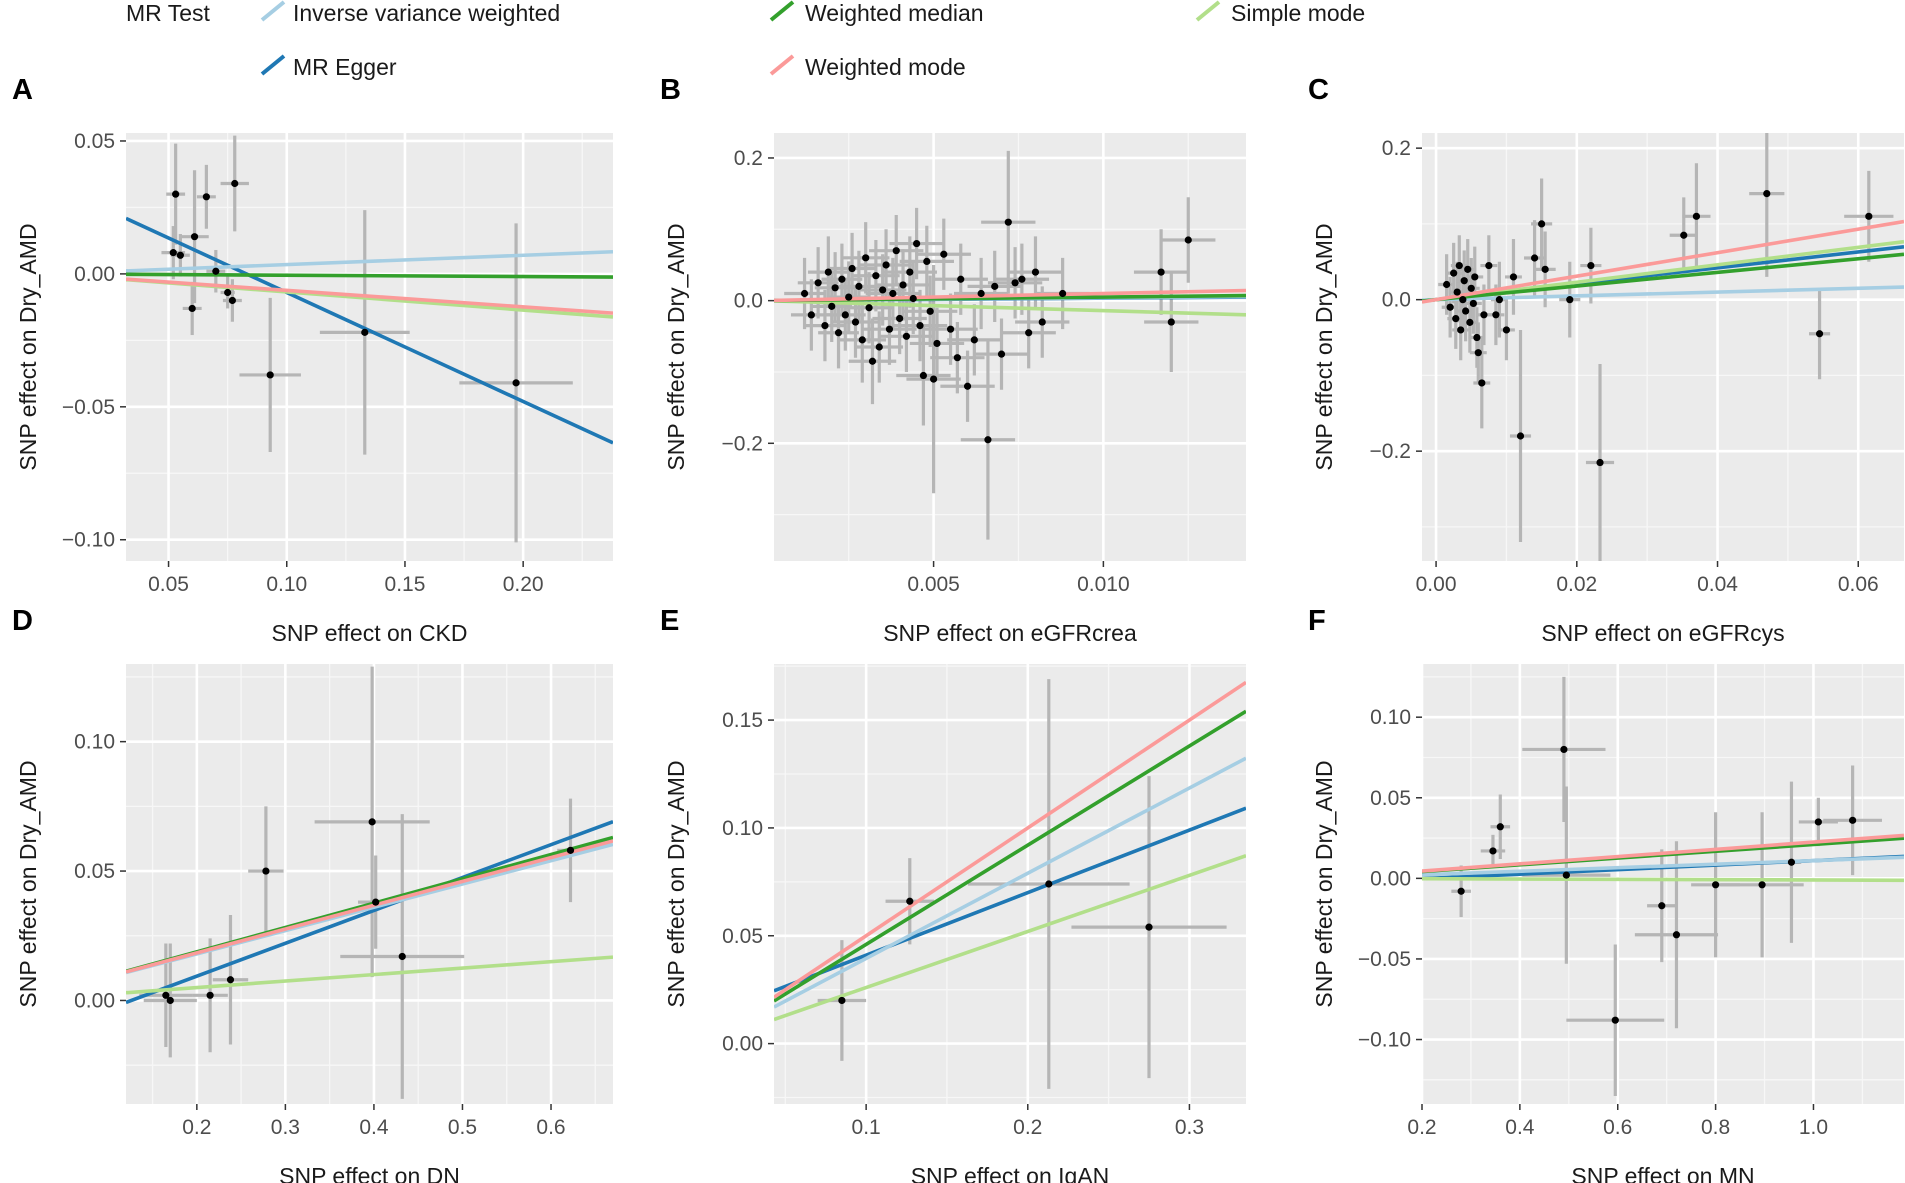  I want to click on panel-letter: C, so click(1318, 90).